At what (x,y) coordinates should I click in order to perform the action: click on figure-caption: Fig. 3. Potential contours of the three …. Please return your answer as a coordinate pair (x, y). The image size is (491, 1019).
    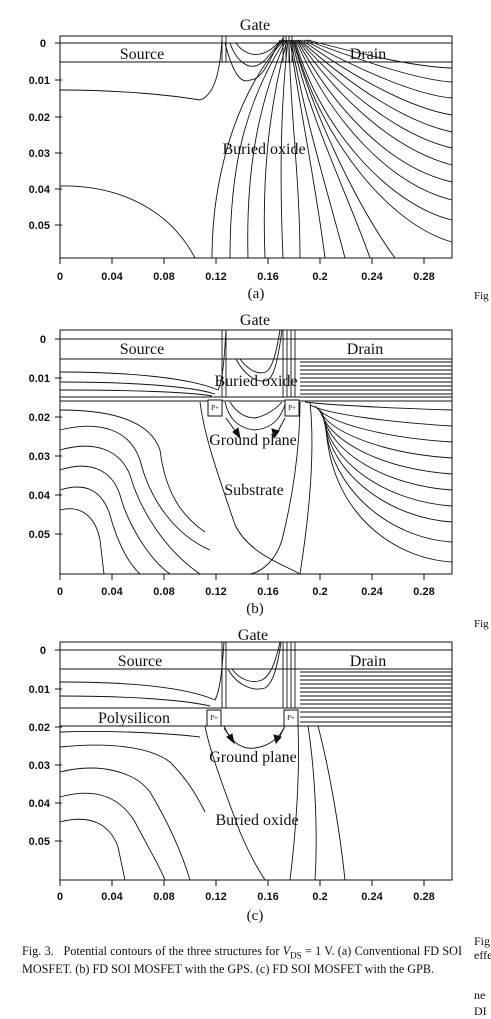
    Looking at the image, I should click on (242, 960).